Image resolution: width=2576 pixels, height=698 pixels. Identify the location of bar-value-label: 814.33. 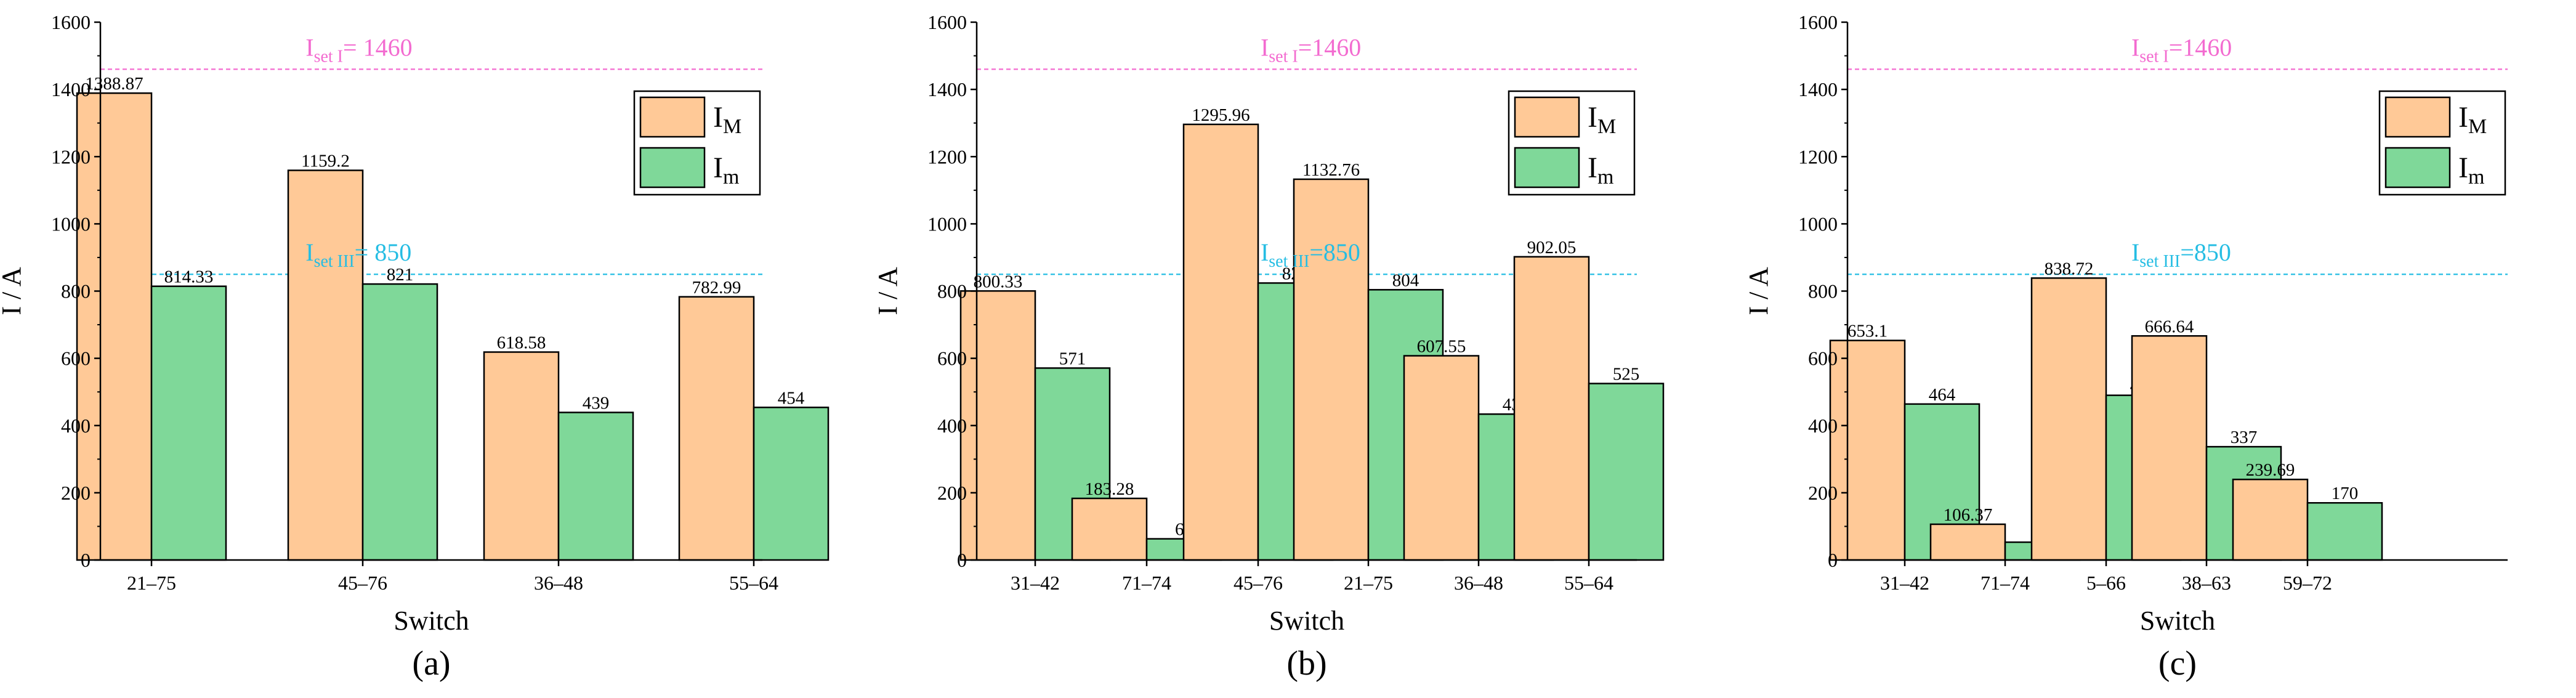
(189, 277).